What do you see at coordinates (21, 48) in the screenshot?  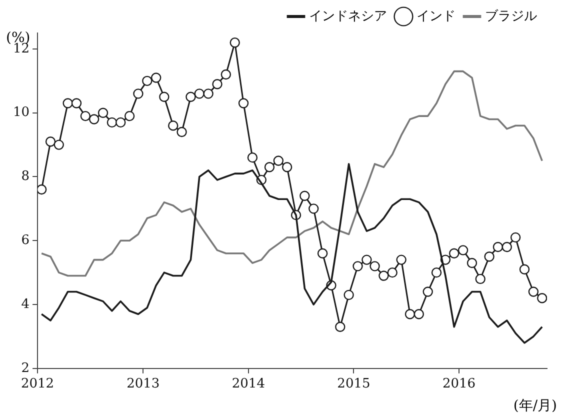 I see `y-tick-label: 12` at bounding box center [21, 48].